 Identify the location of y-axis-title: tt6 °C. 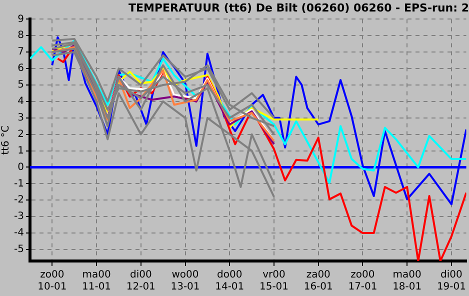
(6, 140).